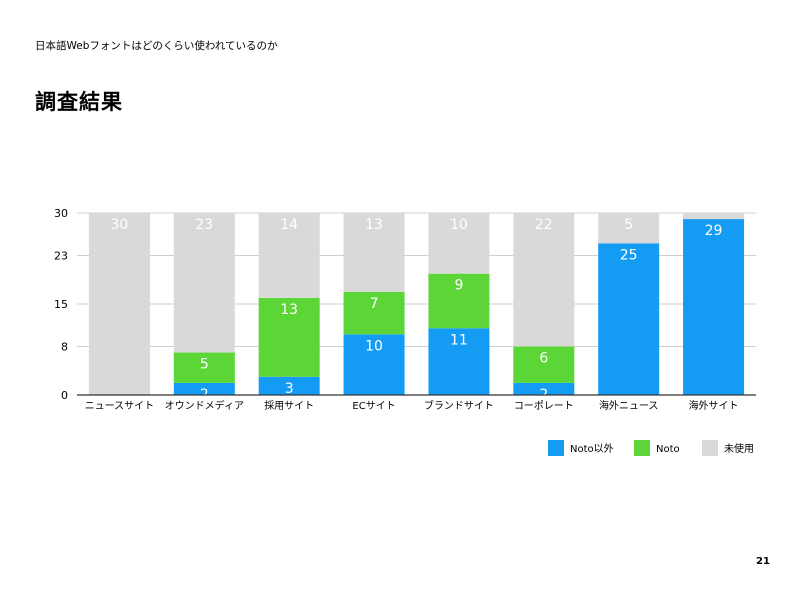 This screenshot has width=810, height=608. Describe the element at coordinates (629, 255) in the screenshot. I see `bar-value-label: 25` at that location.